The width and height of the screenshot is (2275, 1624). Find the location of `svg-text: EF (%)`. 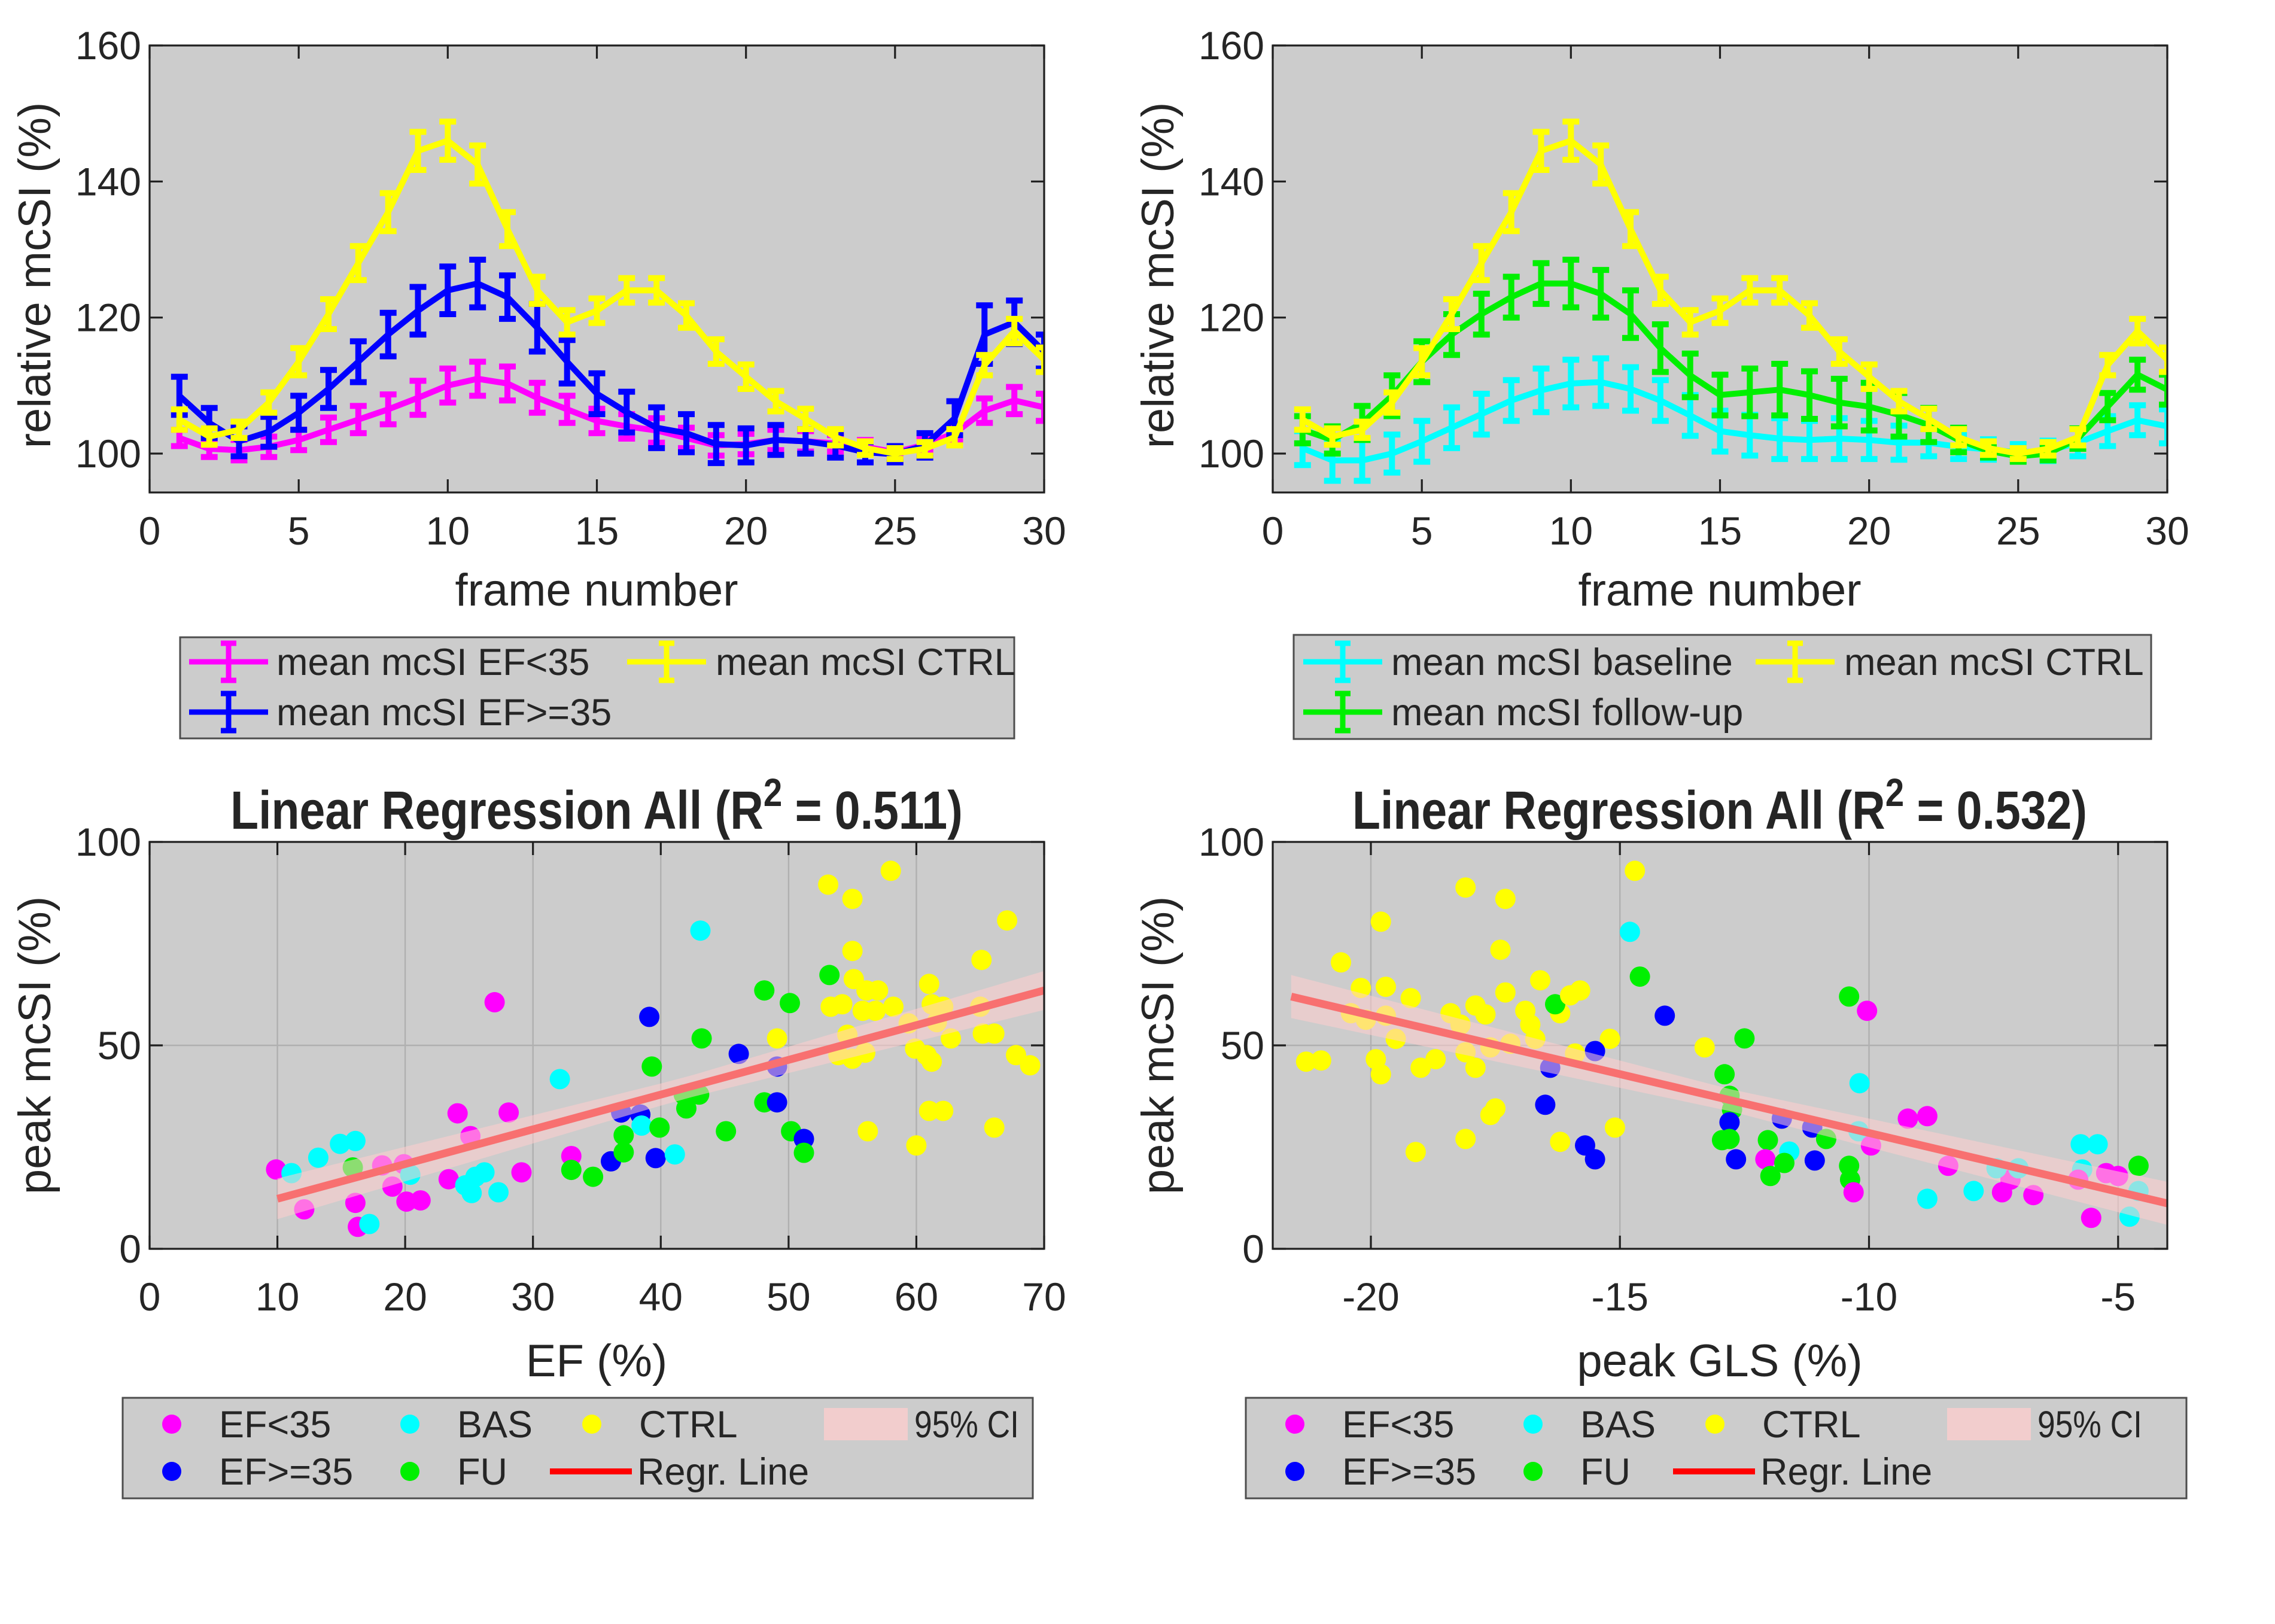

svg-text: EF (%) is located at coordinates (596, 1361).